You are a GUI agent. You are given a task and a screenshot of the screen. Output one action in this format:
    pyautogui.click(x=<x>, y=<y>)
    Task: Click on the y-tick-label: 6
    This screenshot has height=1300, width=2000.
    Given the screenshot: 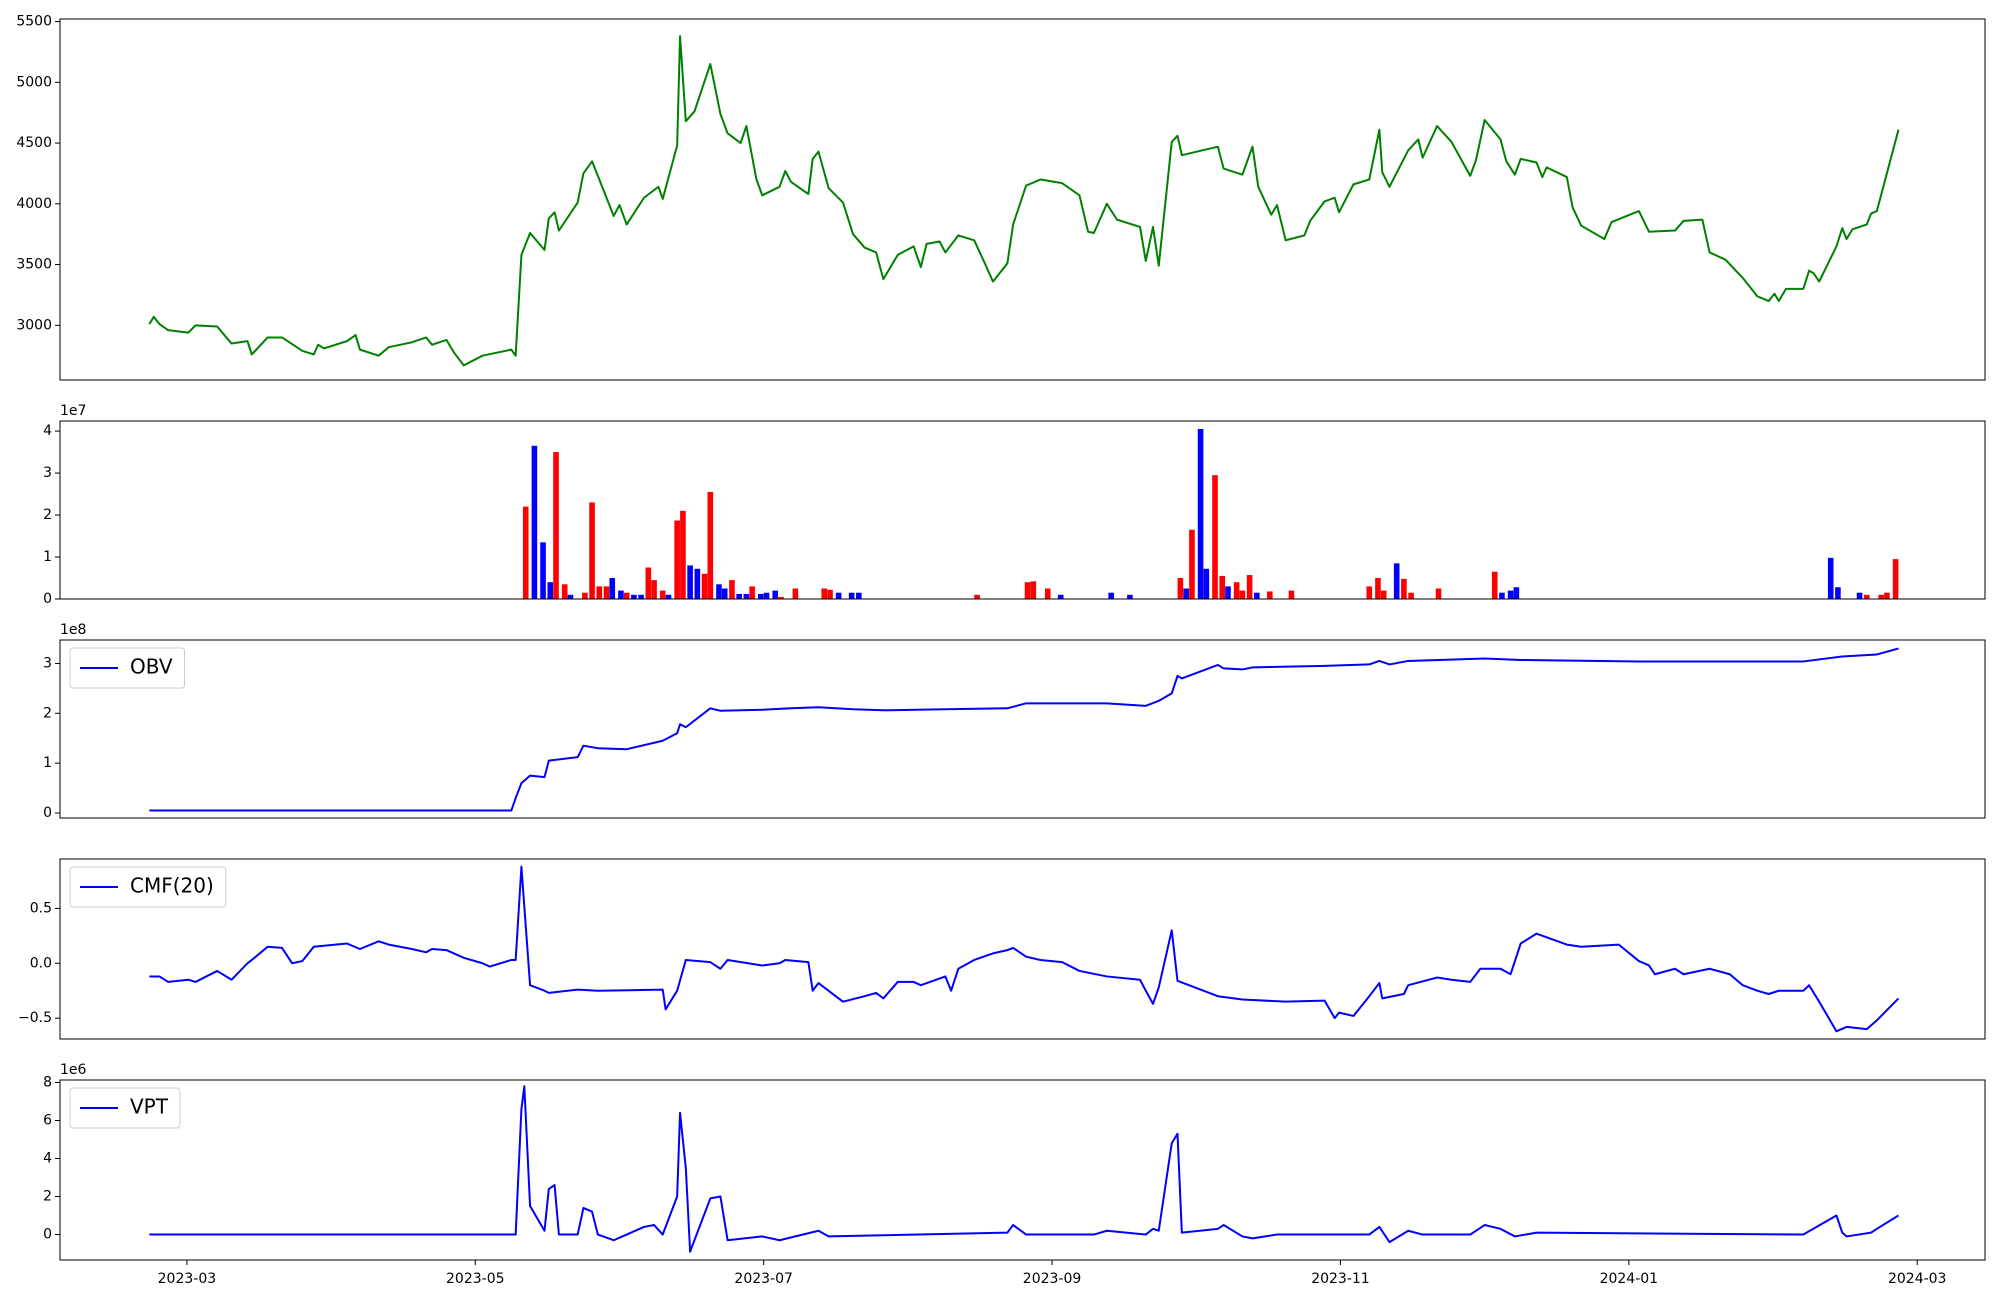 What is the action you would take?
    pyautogui.click(x=47, y=1120)
    